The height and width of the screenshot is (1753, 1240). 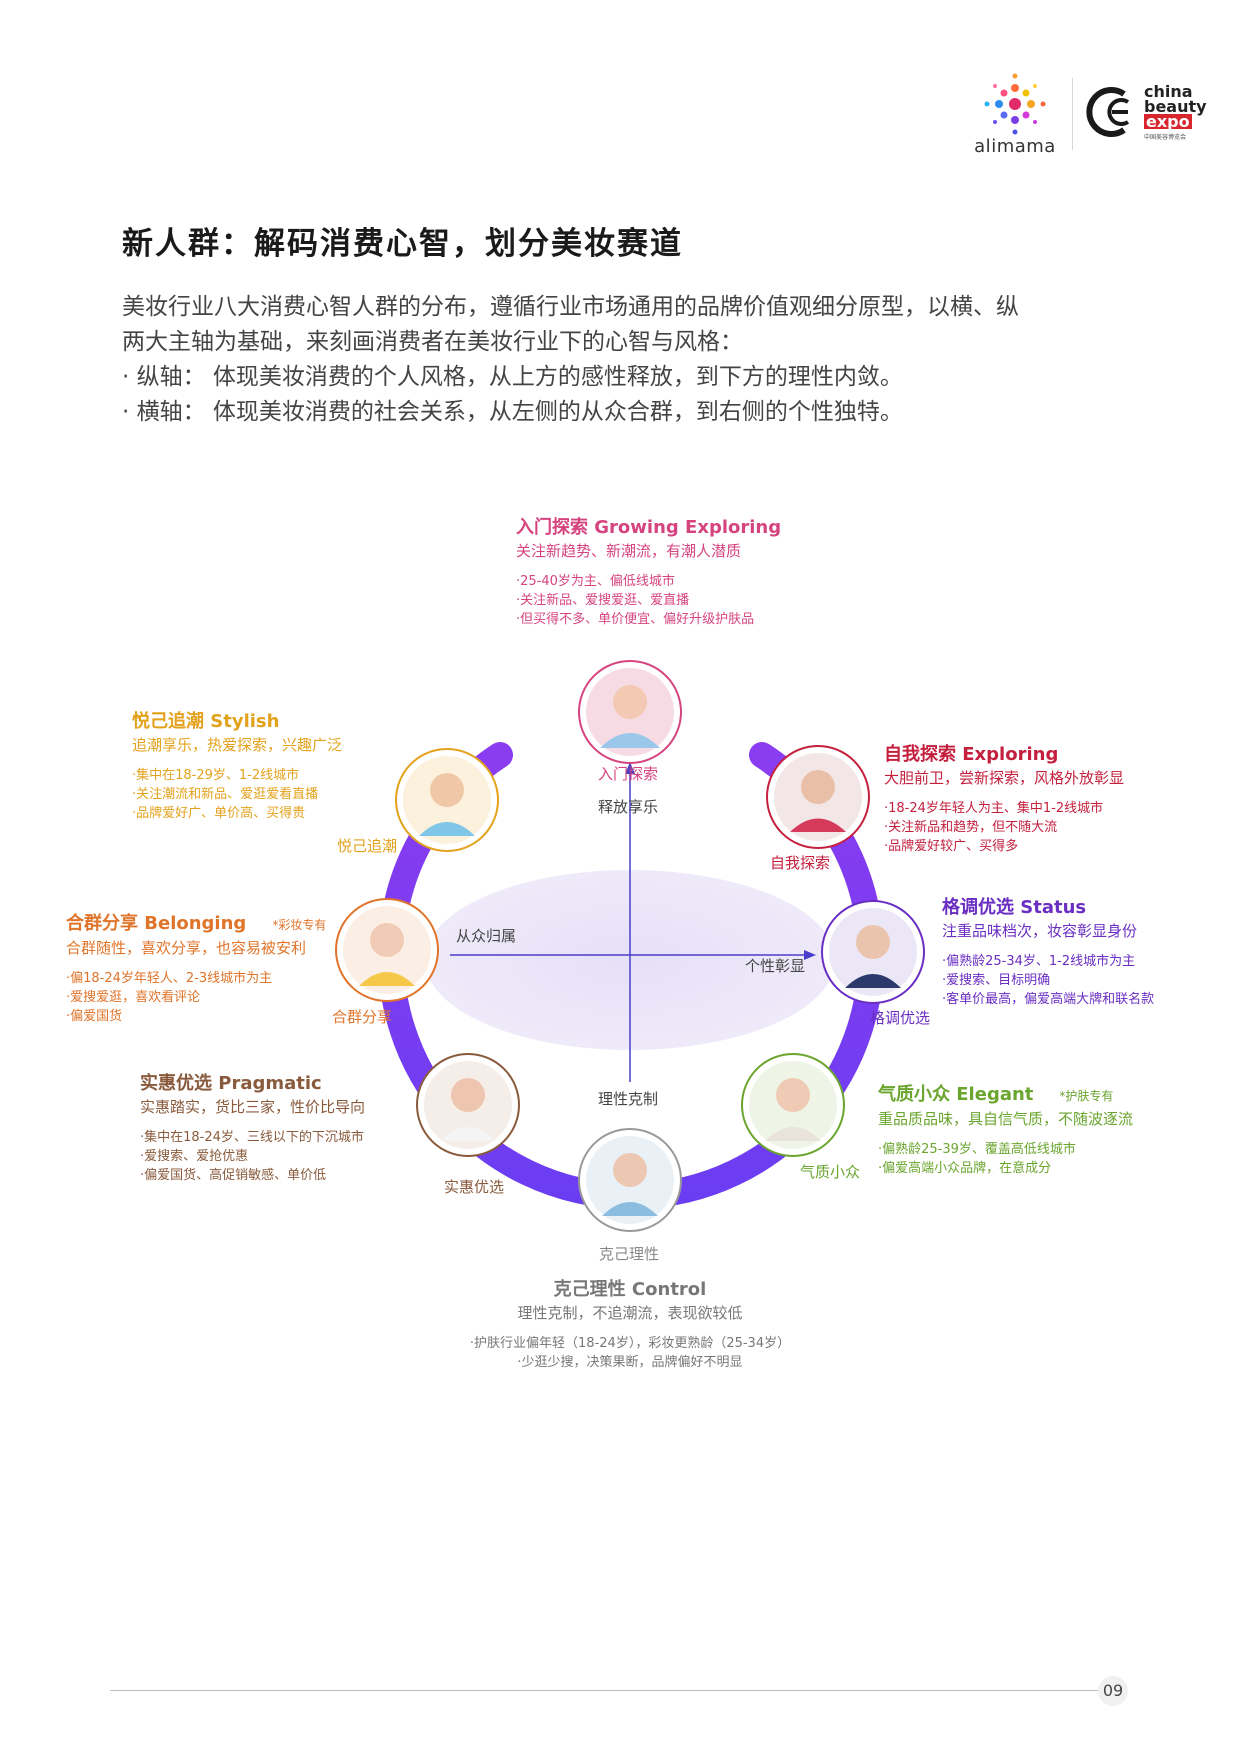 What do you see at coordinates (512, 377) in the screenshot?
I see `intro-line: · 纵轴： 体现美妆消费的个人风格，从上方的感性释放，到下方的理性内敛。` at bounding box center [512, 377].